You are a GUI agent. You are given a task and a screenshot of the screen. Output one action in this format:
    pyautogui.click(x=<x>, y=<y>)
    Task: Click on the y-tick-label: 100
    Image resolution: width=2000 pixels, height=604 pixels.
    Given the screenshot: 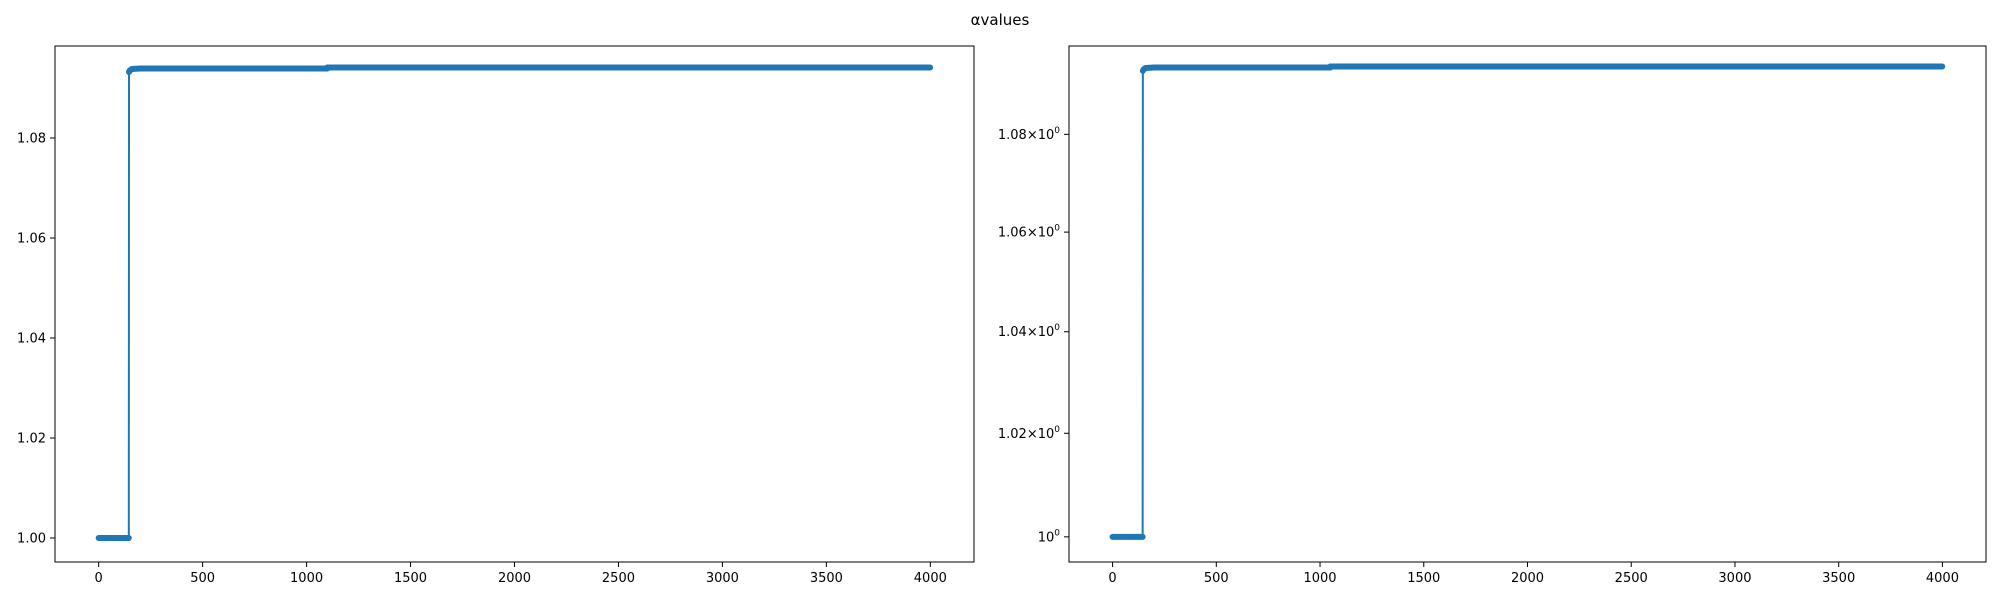 What is the action you would take?
    pyautogui.click(x=1049, y=536)
    